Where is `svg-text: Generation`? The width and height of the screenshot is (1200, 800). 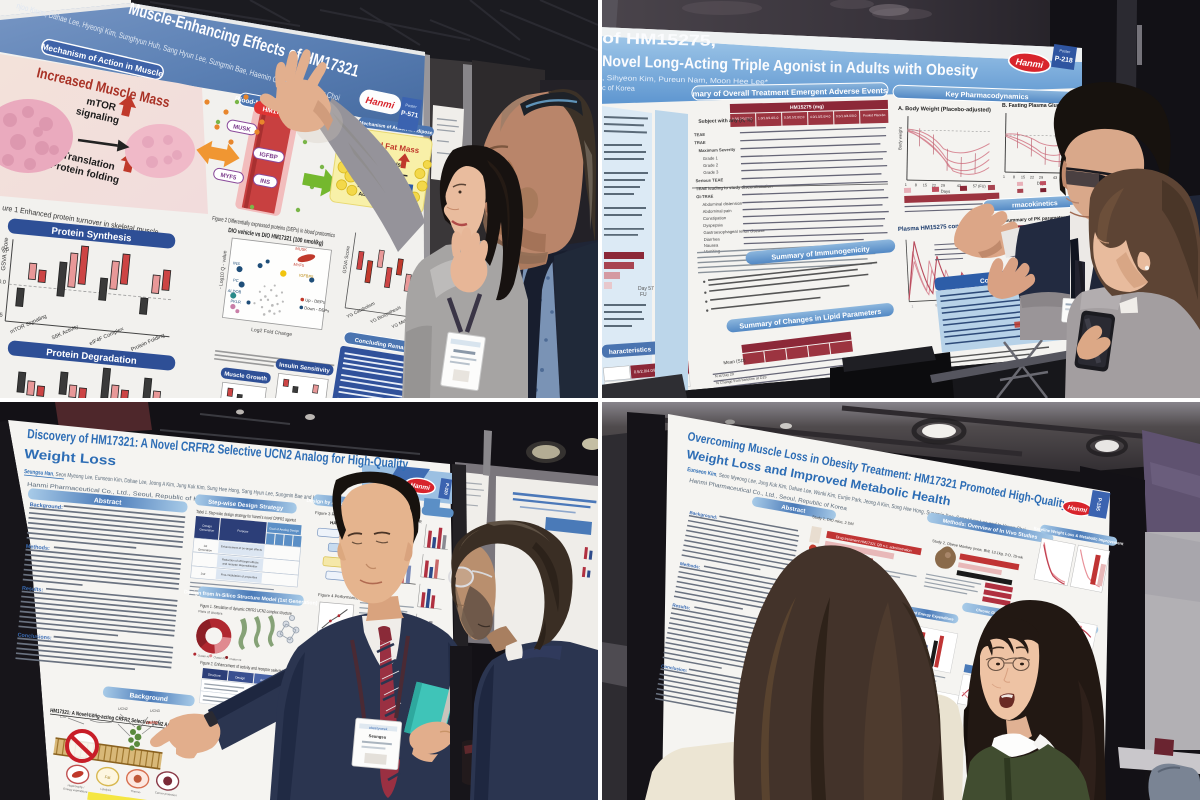
svg-text: Generation is located at coordinates (206, 529).